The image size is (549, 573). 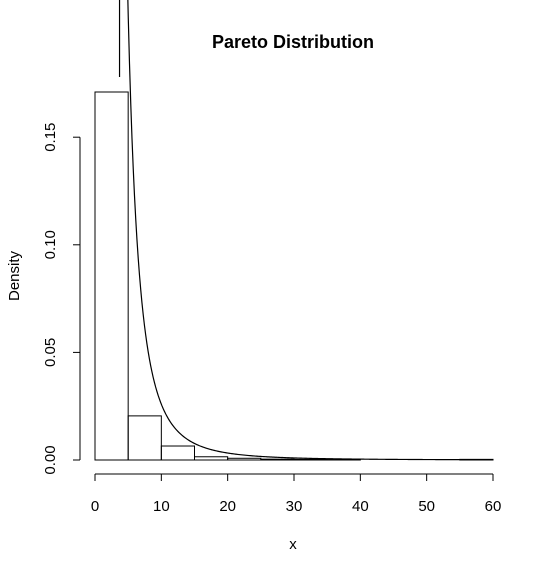 I want to click on x-tick-label: 60, so click(x=493, y=506).